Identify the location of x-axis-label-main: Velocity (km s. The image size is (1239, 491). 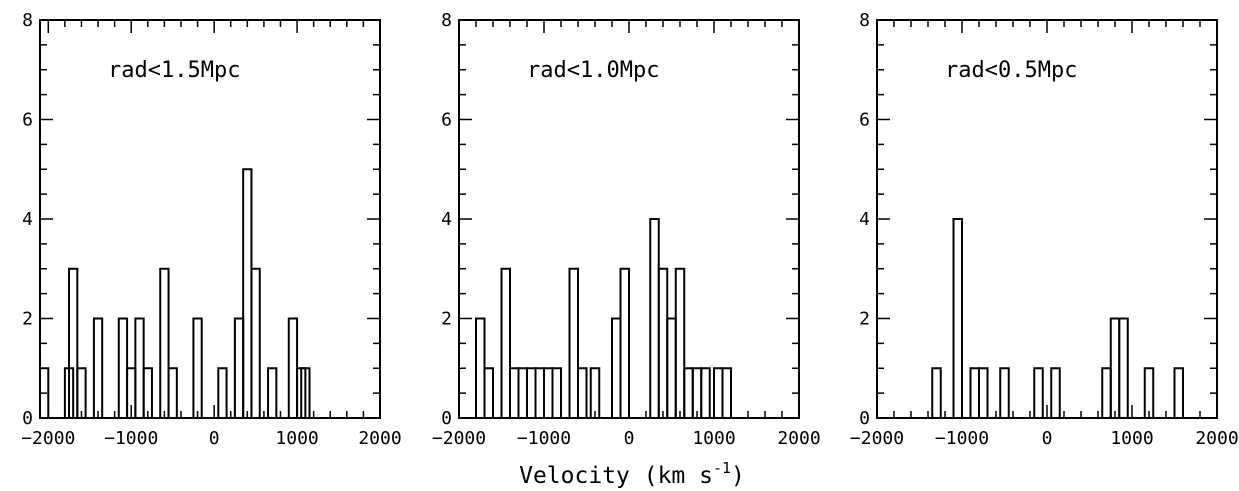
(616, 476).